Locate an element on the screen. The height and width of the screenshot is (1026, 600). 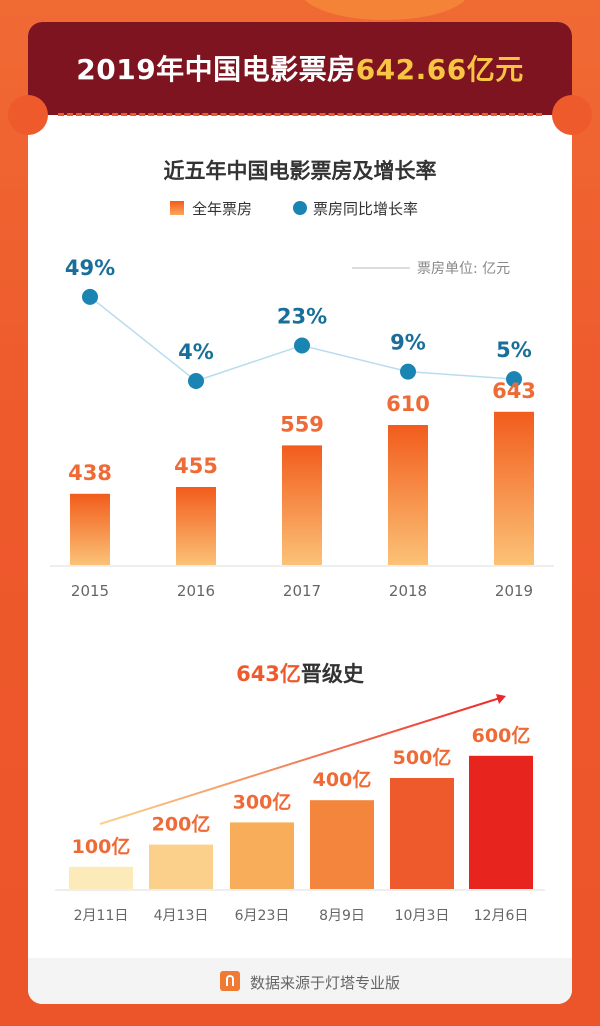
chart2-bar-label-5: 500亿 is located at coordinates (422, 757).